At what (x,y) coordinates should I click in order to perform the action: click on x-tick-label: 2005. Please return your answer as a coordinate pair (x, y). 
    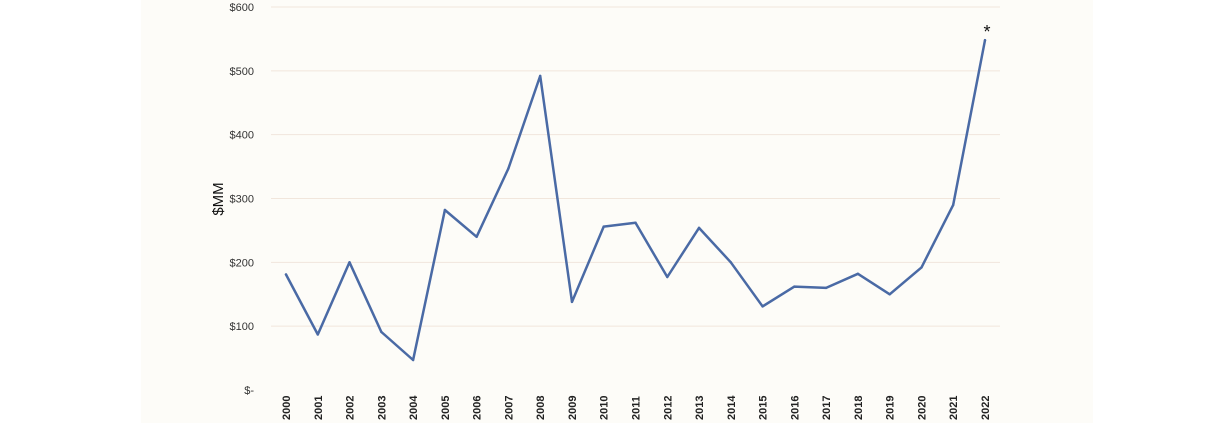
    Looking at the image, I should click on (446, 408).